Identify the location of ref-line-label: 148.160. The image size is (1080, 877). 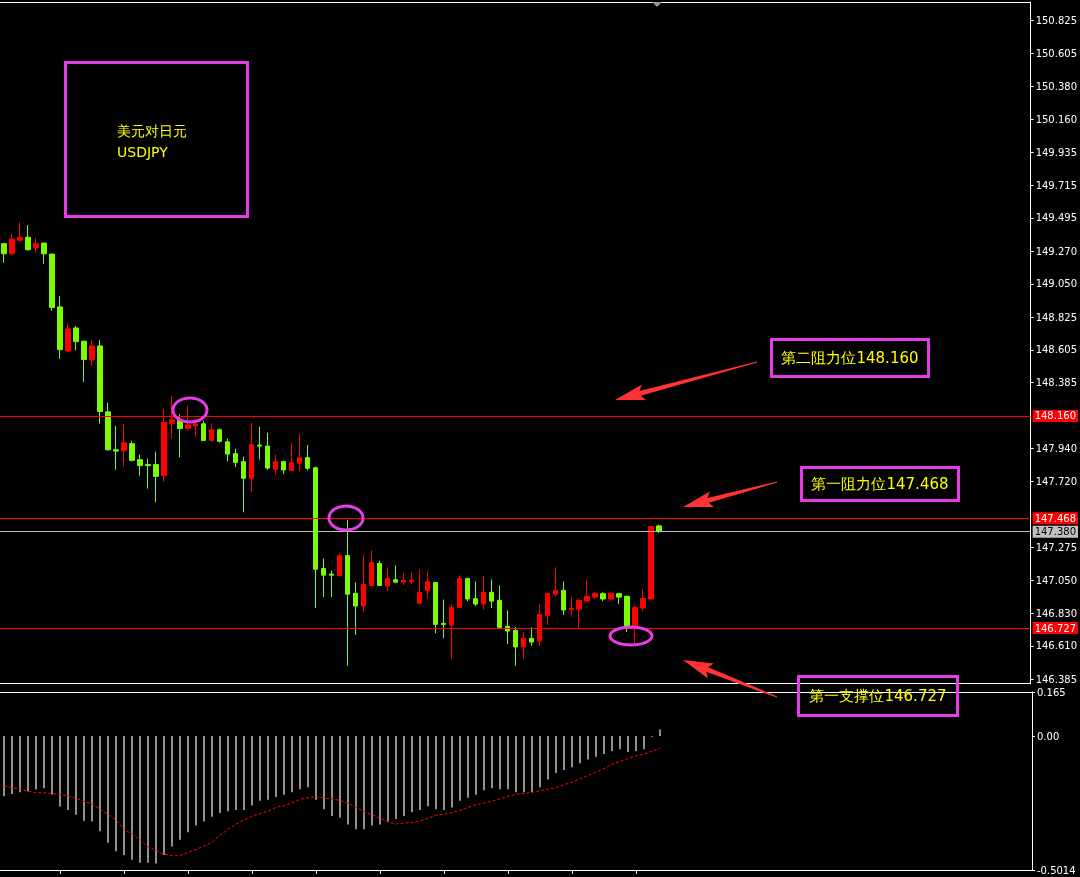
(1055, 416).